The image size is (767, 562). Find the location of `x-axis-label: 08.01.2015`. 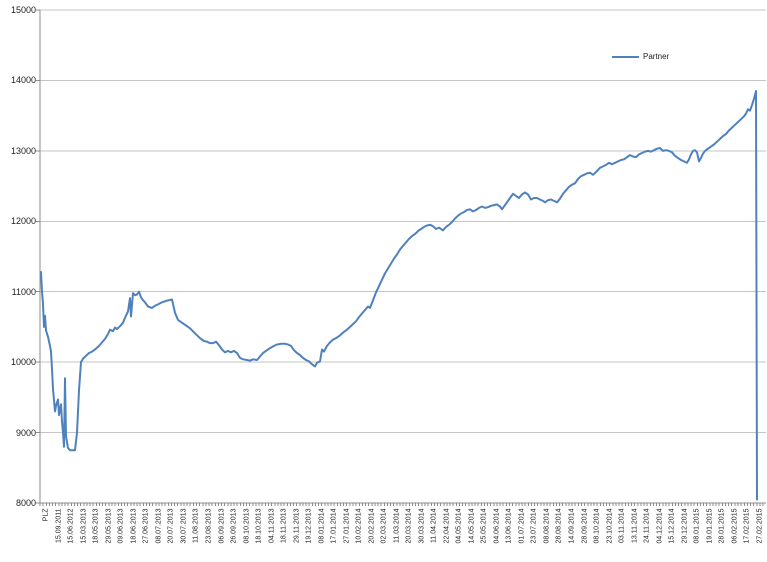

x-axis-label: 08.01.2015 is located at coordinates (697, 526).